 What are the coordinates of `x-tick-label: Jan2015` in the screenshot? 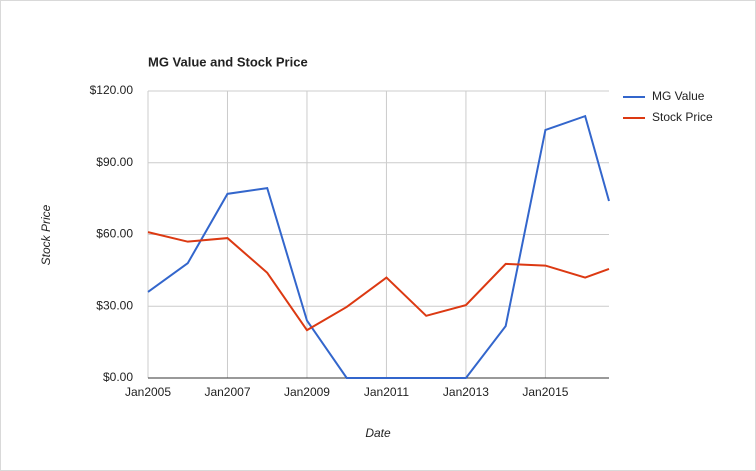 It's located at (545, 392).